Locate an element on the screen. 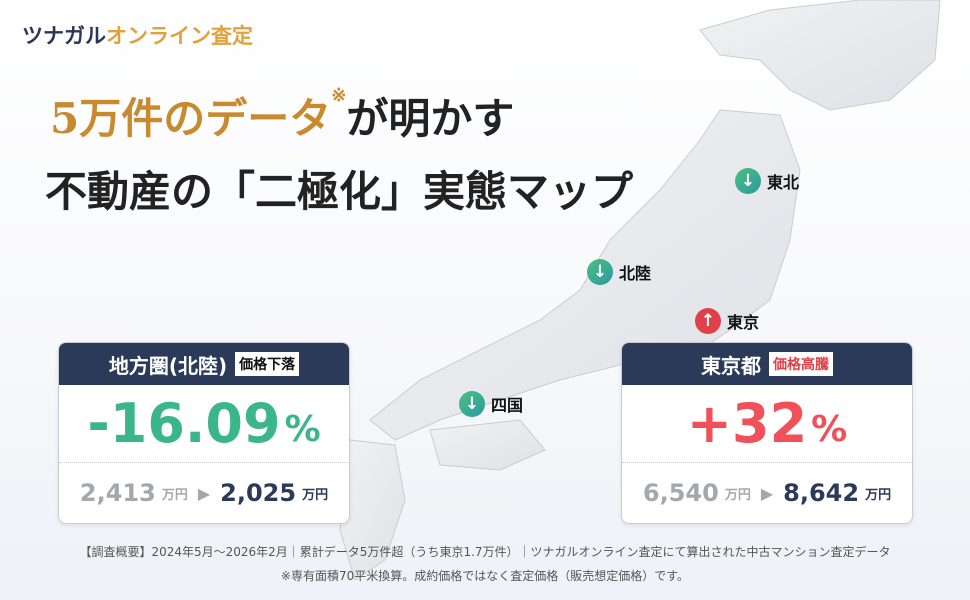  hokkaido-shape is located at coordinates (820, 55).